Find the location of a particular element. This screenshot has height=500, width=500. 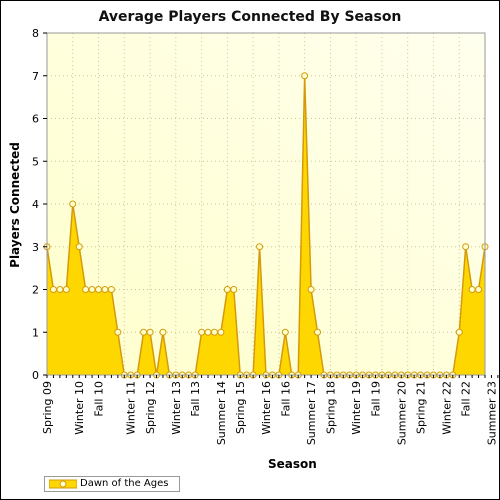

y-tick-label: 6 is located at coordinates (35, 119).